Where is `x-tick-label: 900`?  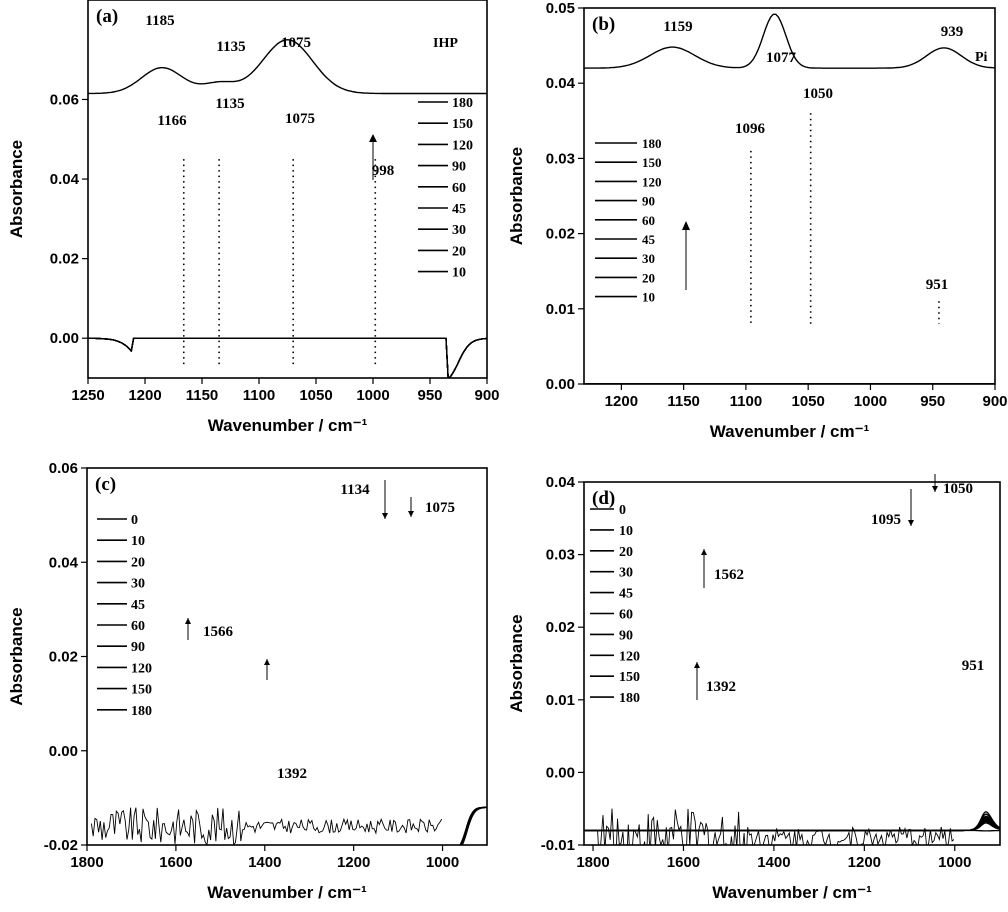 x-tick-label: 900 is located at coordinates (486, 395).